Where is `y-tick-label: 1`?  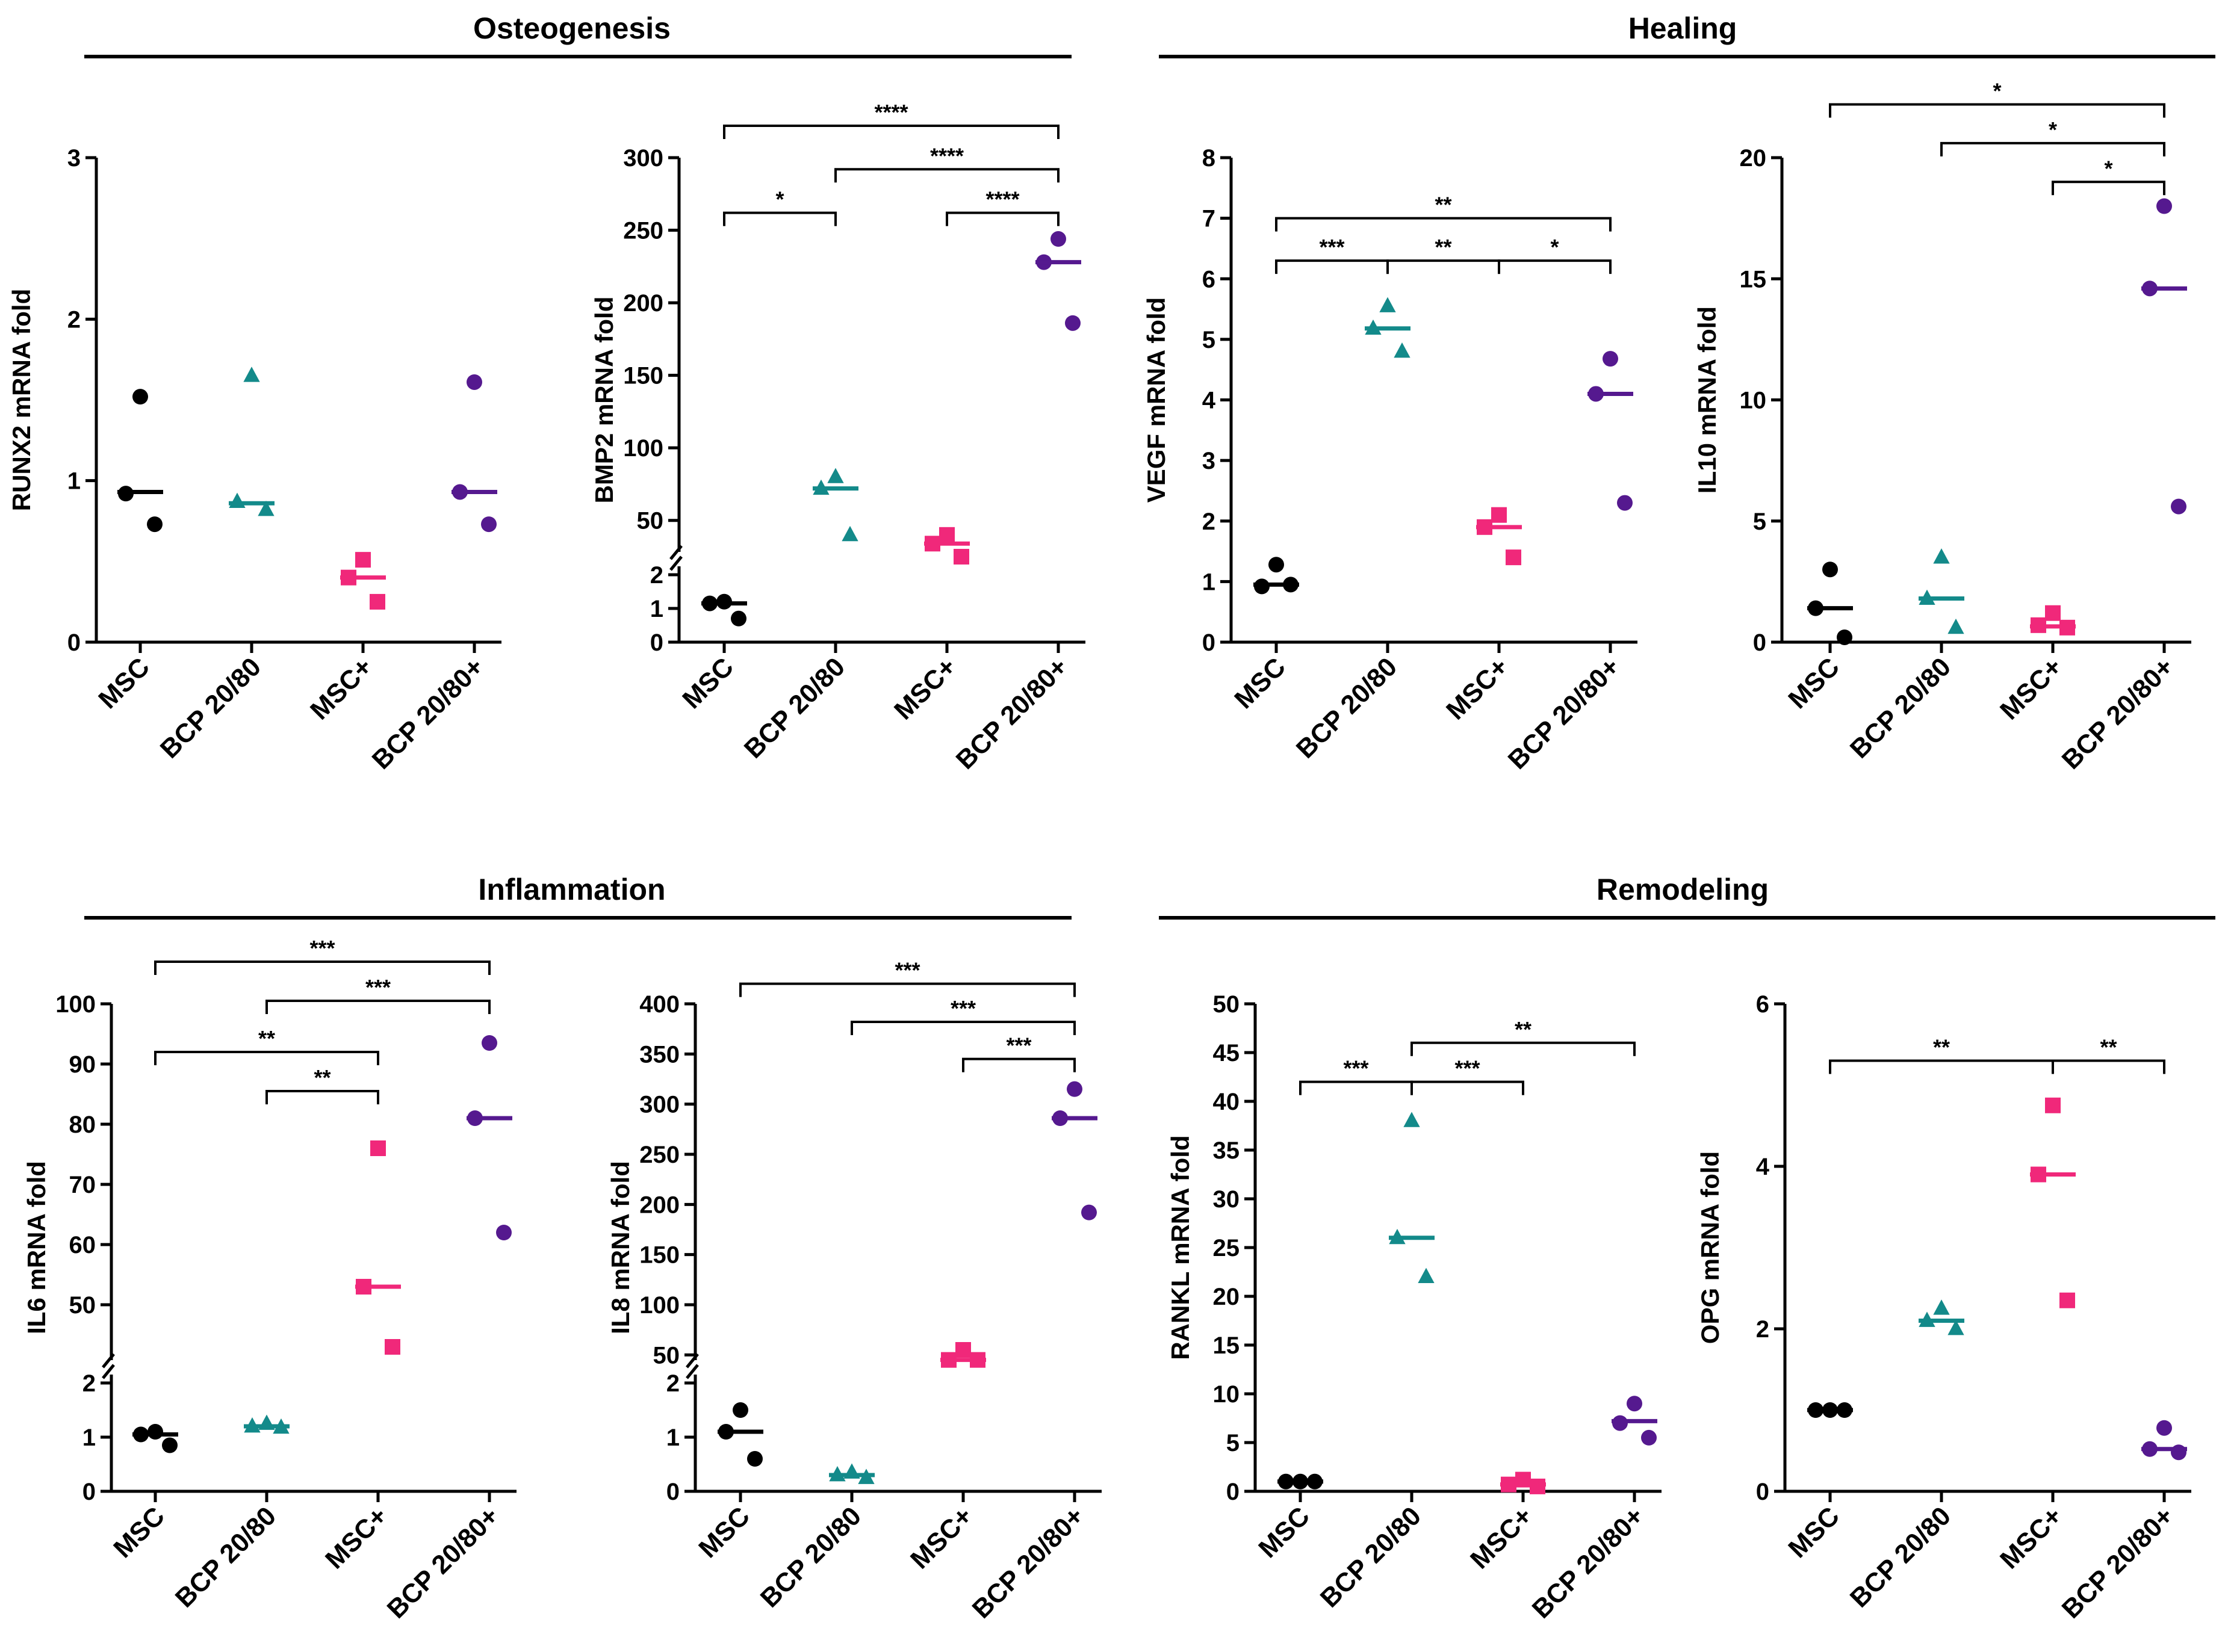
y-tick-label: 1 is located at coordinates (1208, 582).